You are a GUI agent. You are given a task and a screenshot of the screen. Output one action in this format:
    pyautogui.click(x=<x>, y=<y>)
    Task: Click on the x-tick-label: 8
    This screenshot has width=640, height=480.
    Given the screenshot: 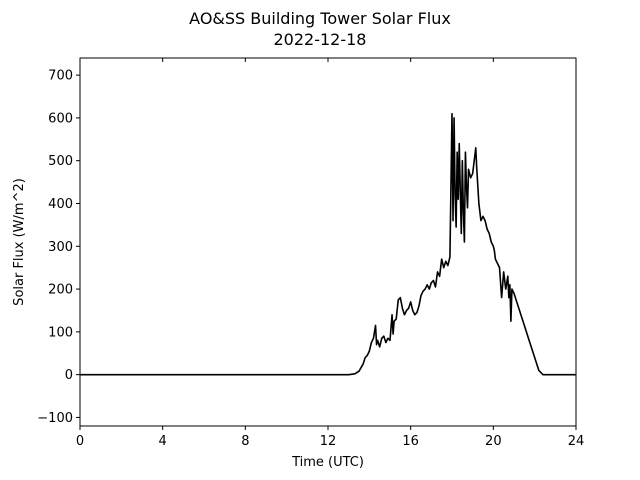 What is the action you would take?
    pyautogui.click(x=245, y=441)
    